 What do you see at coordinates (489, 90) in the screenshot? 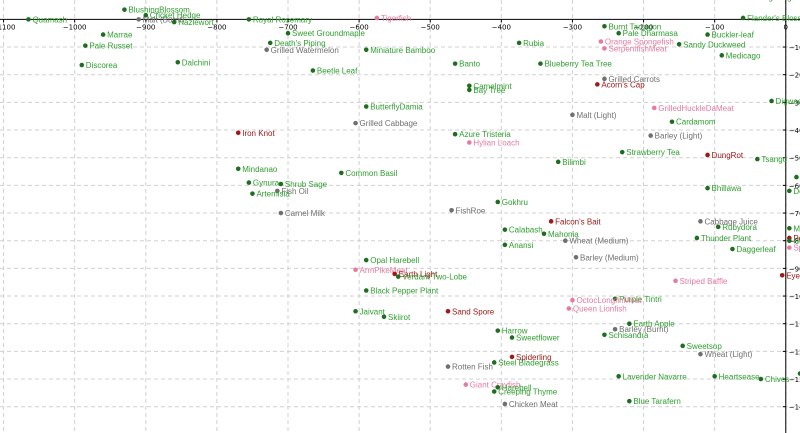
I see `point-label: Bay Tree` at bounding box center [489, 90].